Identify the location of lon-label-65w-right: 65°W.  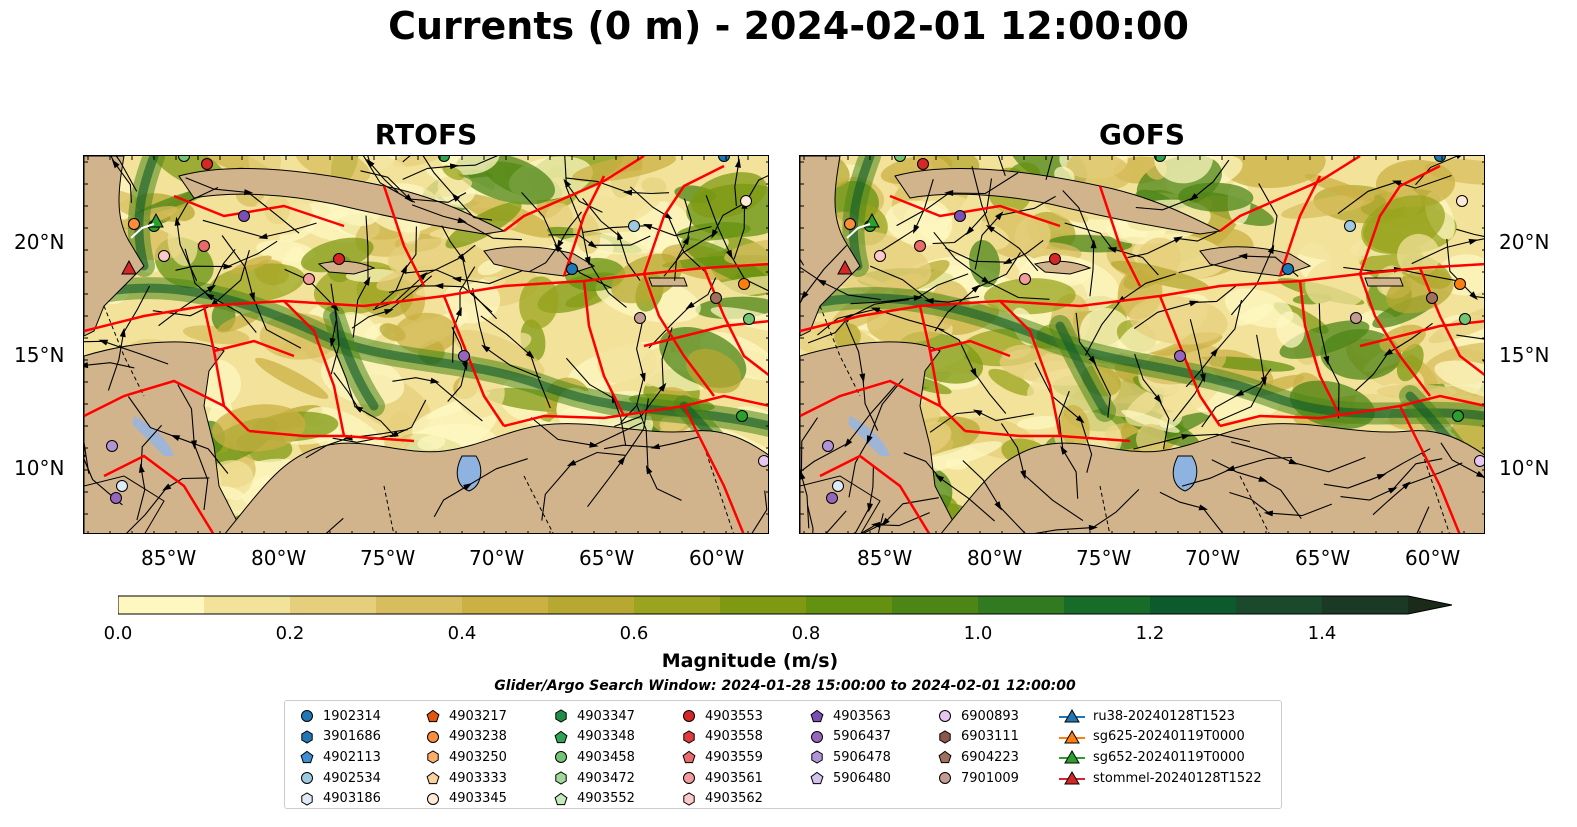
(1323, 558).